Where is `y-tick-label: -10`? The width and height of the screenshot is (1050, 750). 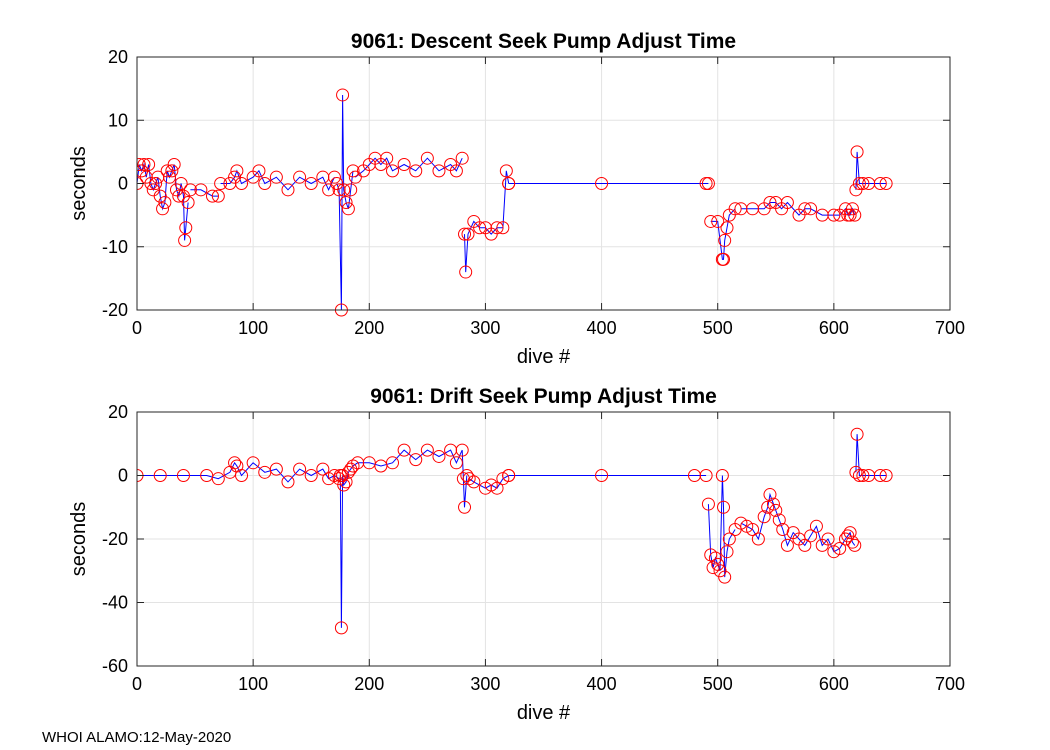 y-tick-label: -10 is located at coordinates (115, 247).